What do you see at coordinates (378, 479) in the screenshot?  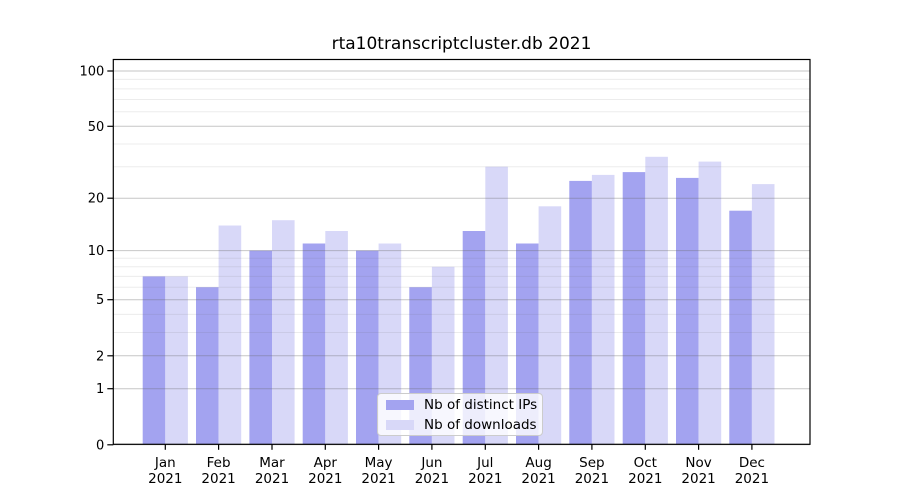 I see `x-tick-label-year-may: 2021` at bounding box center [378, 479].